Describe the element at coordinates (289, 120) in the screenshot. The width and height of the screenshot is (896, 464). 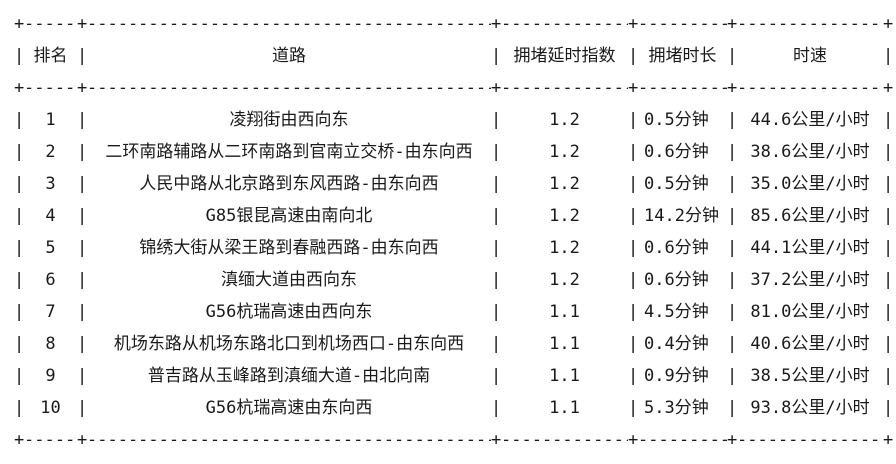
I see `cell-road: 凌翔街由西向东` at that location.